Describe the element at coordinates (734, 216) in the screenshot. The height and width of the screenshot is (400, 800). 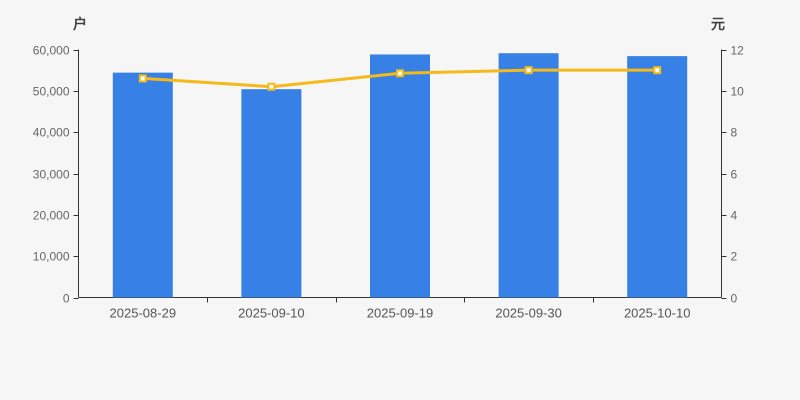
I see `right-axis-tick-label: 4` at that location.